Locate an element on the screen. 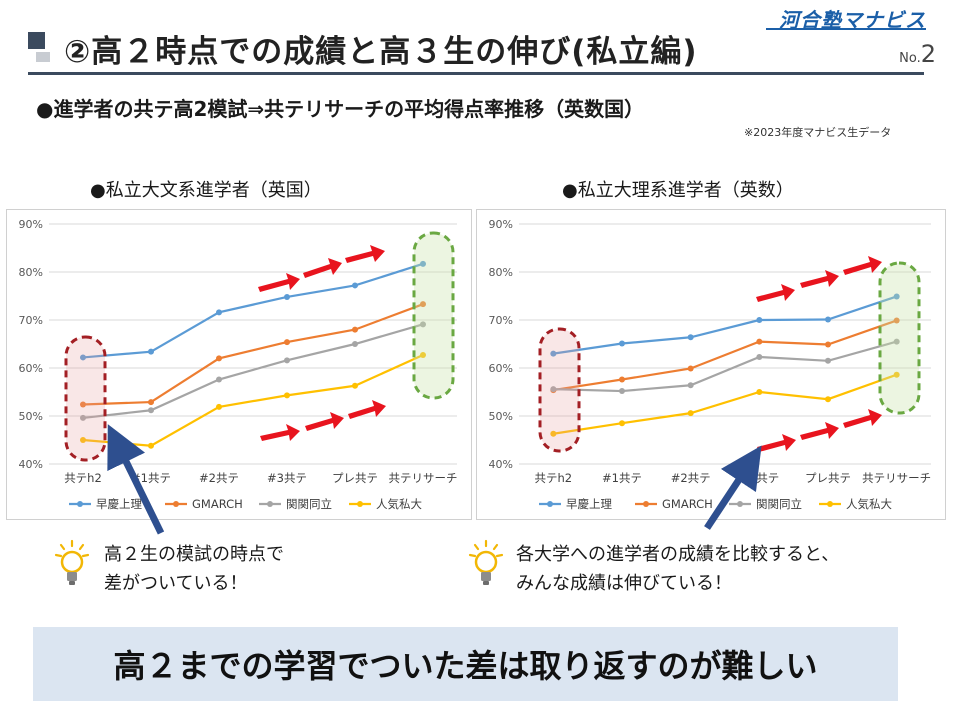 This screenshot has height=720, width=960. conclusion-banner: 高２までの学習でついた差は取り返すのが難しい is located at coordinates (465, 664).